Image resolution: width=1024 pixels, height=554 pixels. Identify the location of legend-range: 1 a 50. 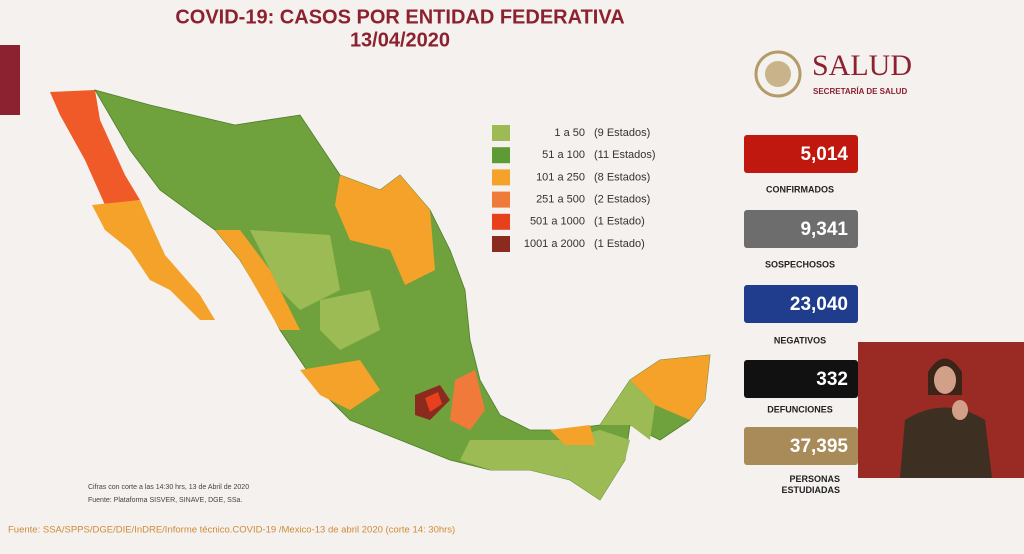
(569, 133).